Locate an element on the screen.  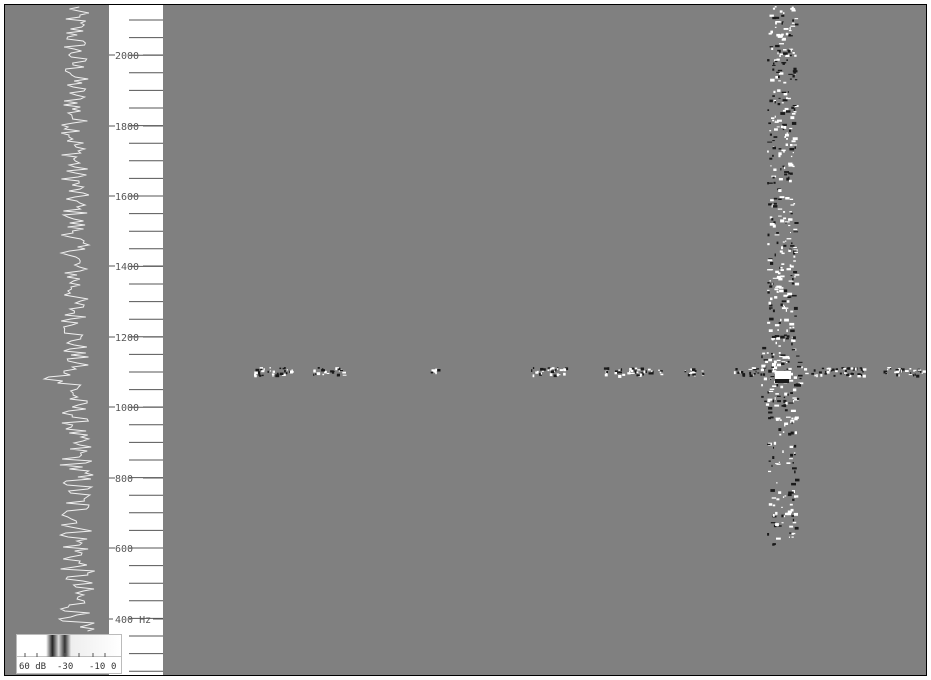
minor-ticks is located at coordinates (146, 345).